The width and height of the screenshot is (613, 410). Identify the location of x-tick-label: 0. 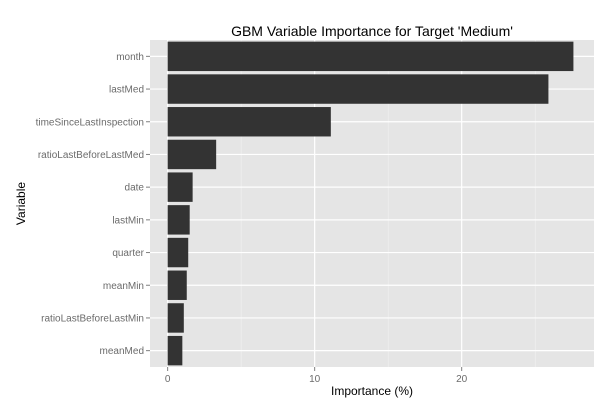
(168, 379).